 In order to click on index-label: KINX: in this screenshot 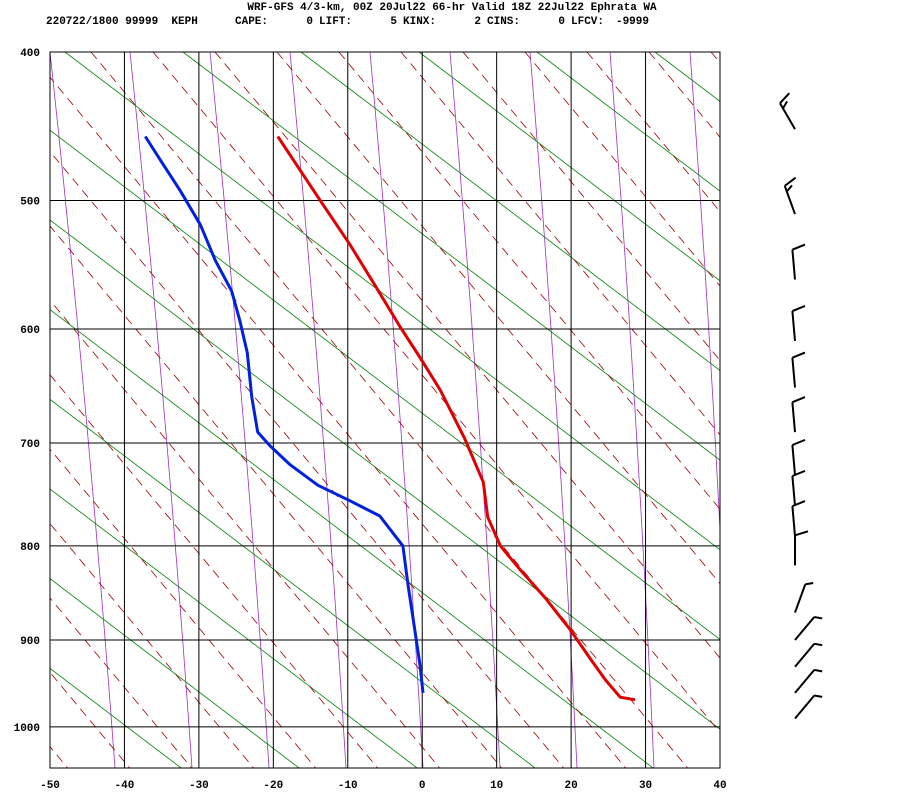, I will do `click(419, 22)`.